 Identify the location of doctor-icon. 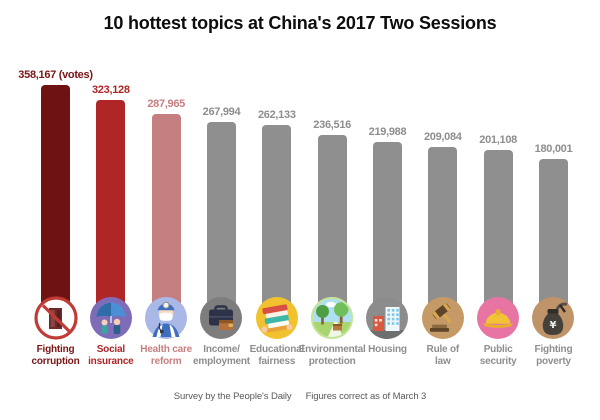
(166, 318).